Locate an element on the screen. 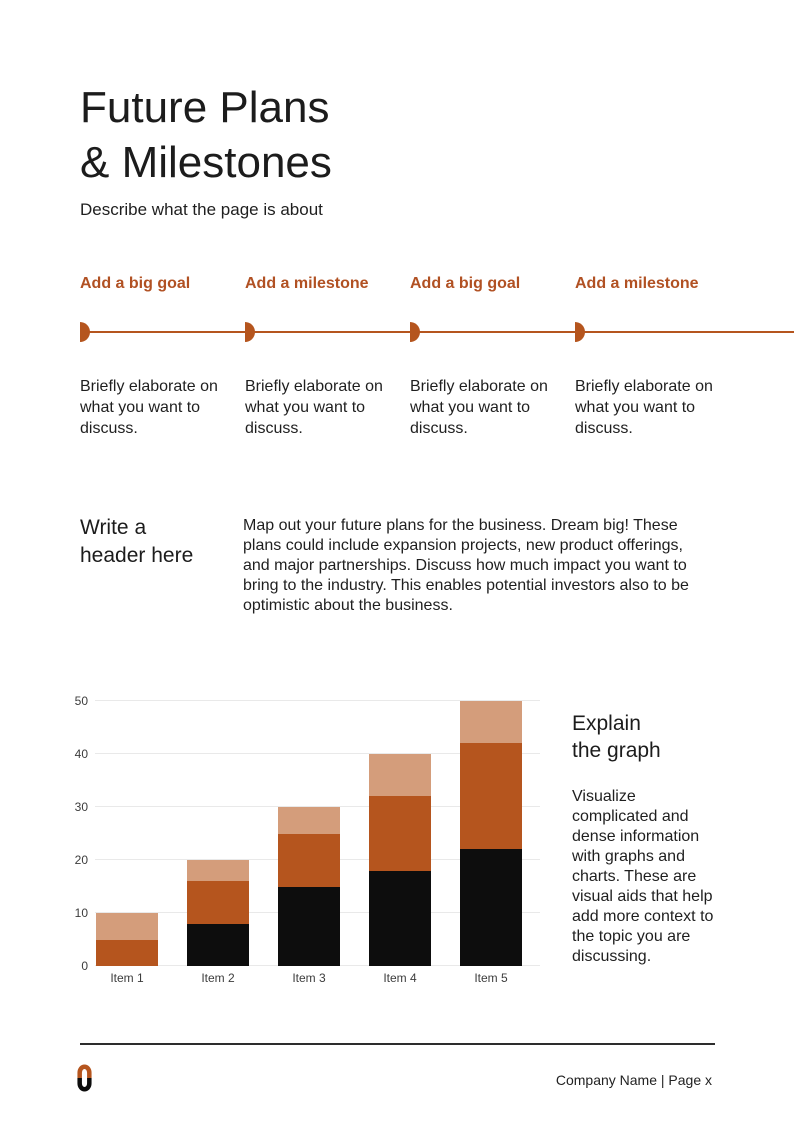 This screenshot has width=794, height=1123. x-tick-label: Item 3 is located at coordinates (309, 978).